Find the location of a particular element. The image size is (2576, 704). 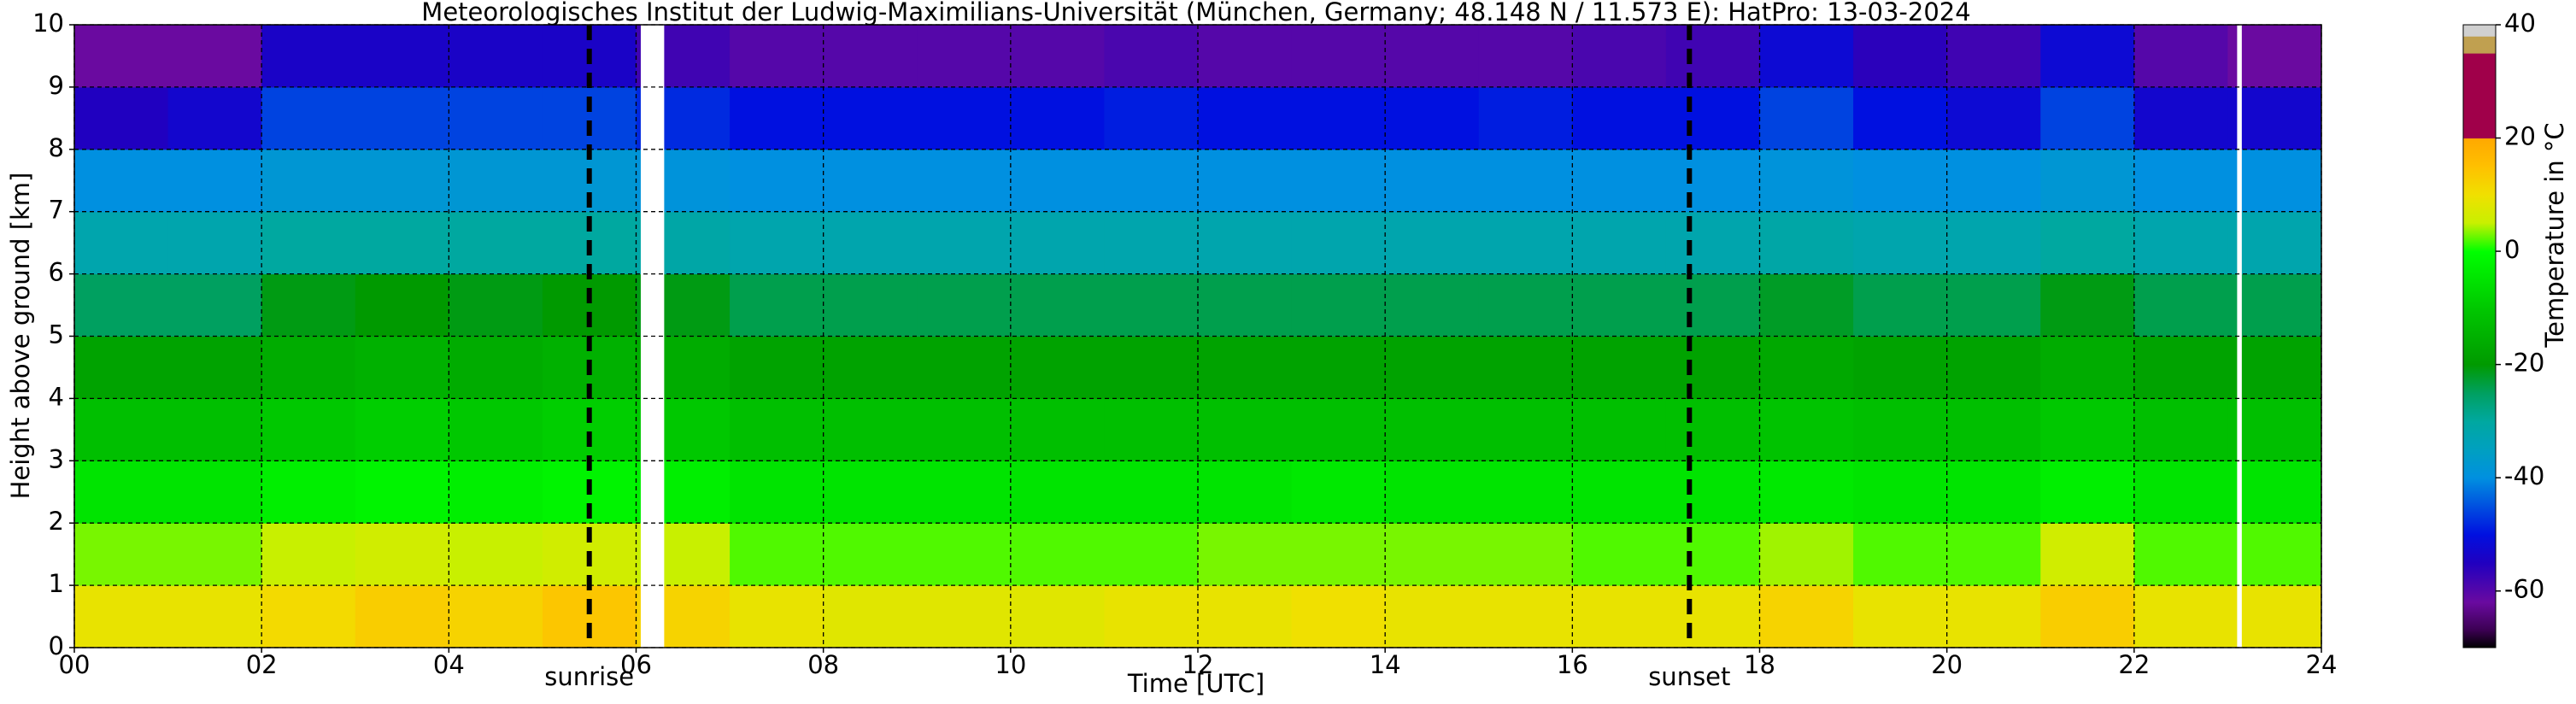

colorbar-tick-label: -20 is located at coordinates (2524, 363).